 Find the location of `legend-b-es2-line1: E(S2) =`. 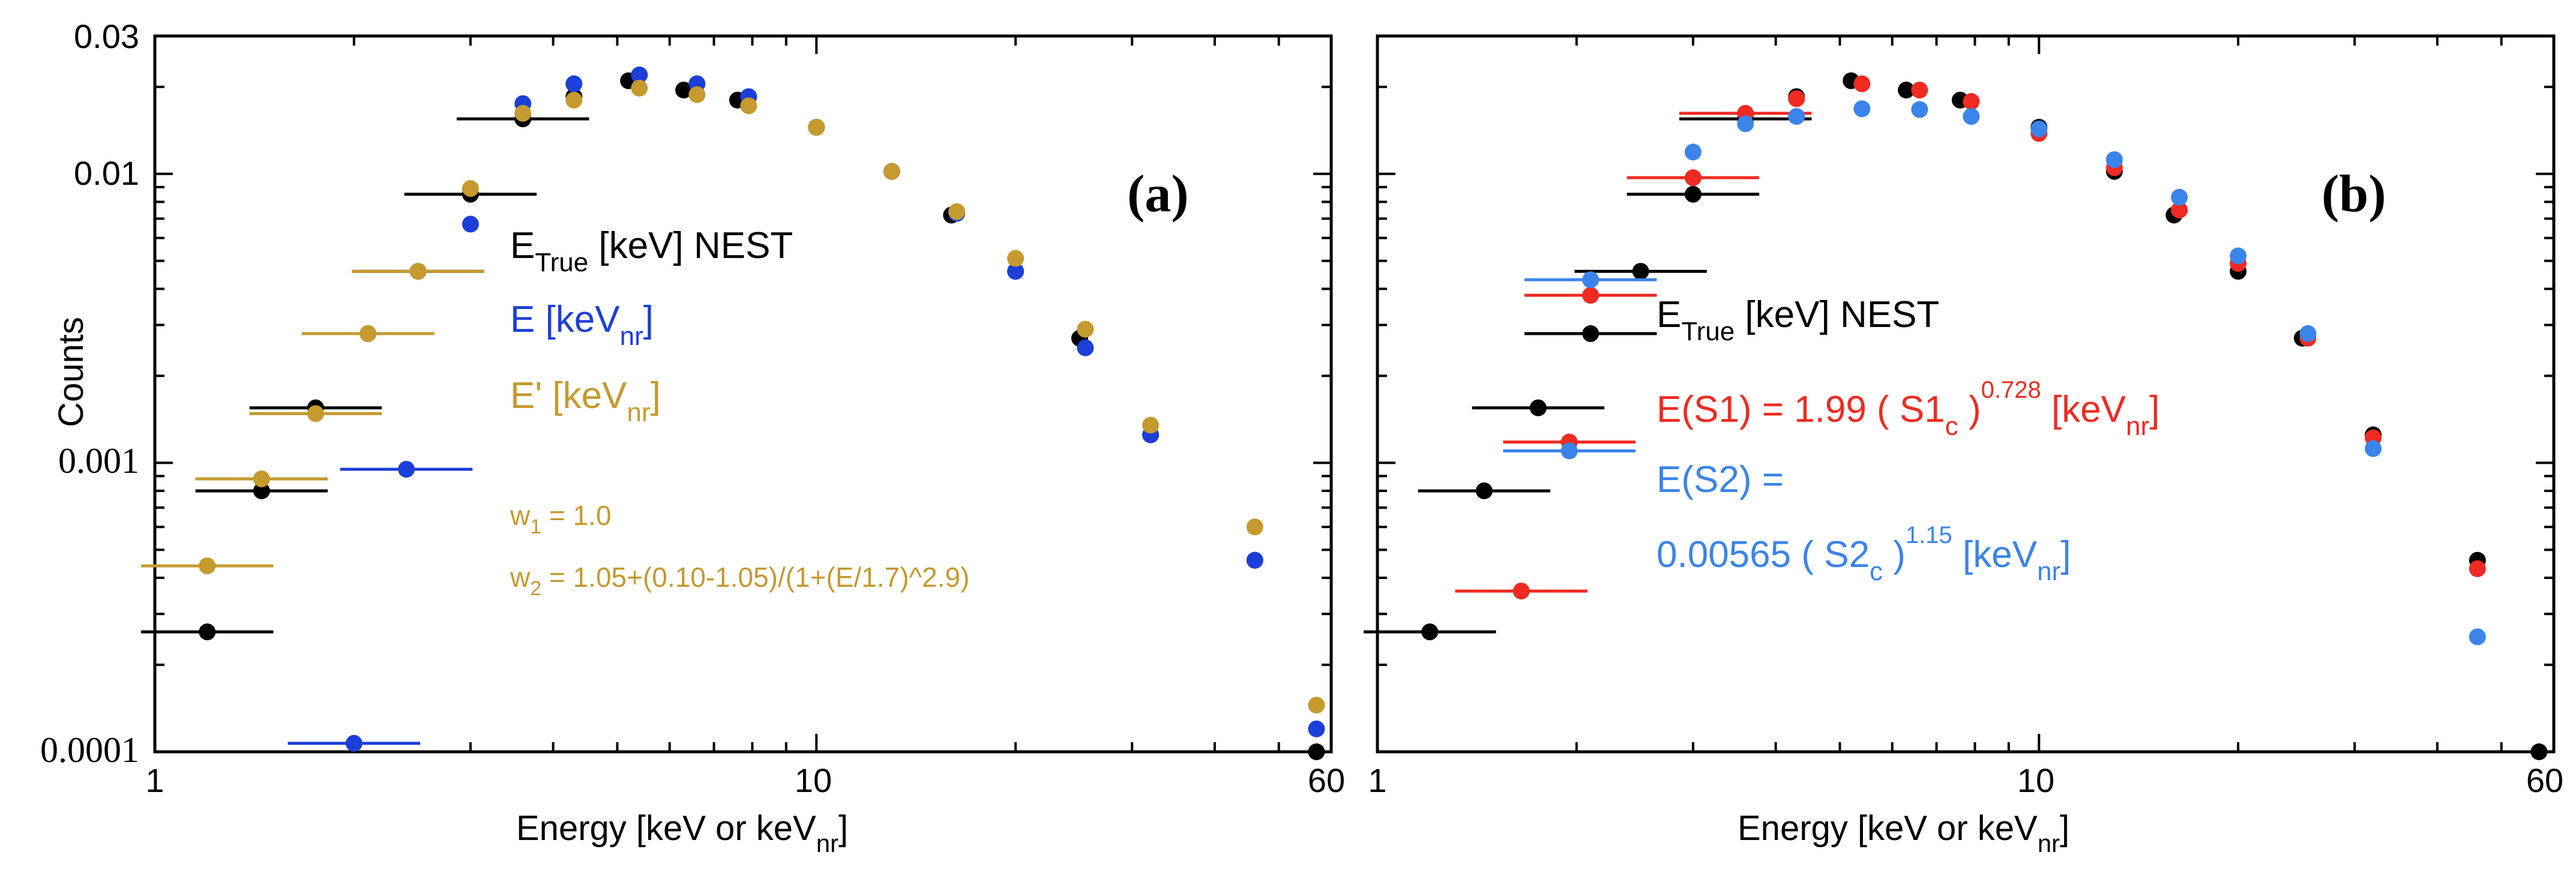

legend-b-es2-line1: E(S2) = is located at coordinates (1720, 479).